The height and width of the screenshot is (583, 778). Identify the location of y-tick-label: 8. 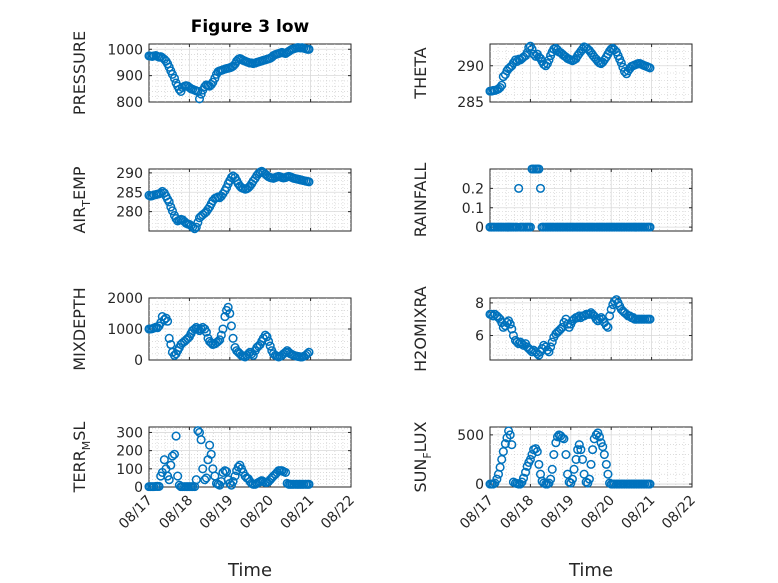
(479, 304).